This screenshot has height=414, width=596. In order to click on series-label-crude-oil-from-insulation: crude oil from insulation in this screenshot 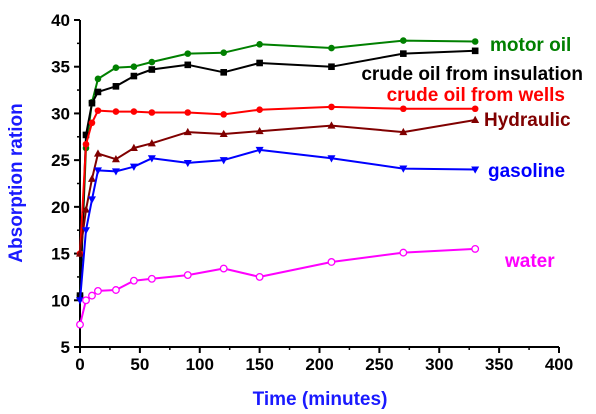, I will do `click(472, 74)`.